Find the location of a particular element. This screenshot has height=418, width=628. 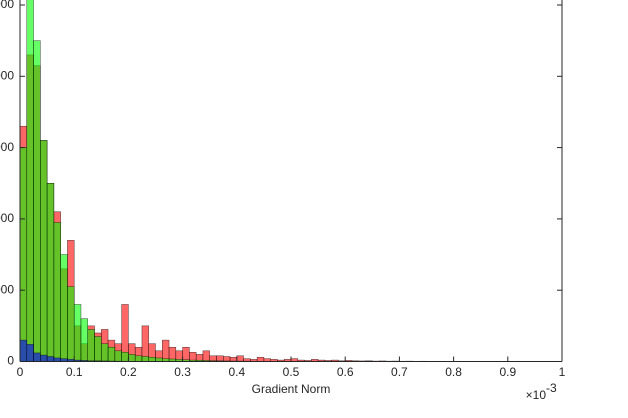

x-tick-label: 0.3 is located at coordinates (182, 372).